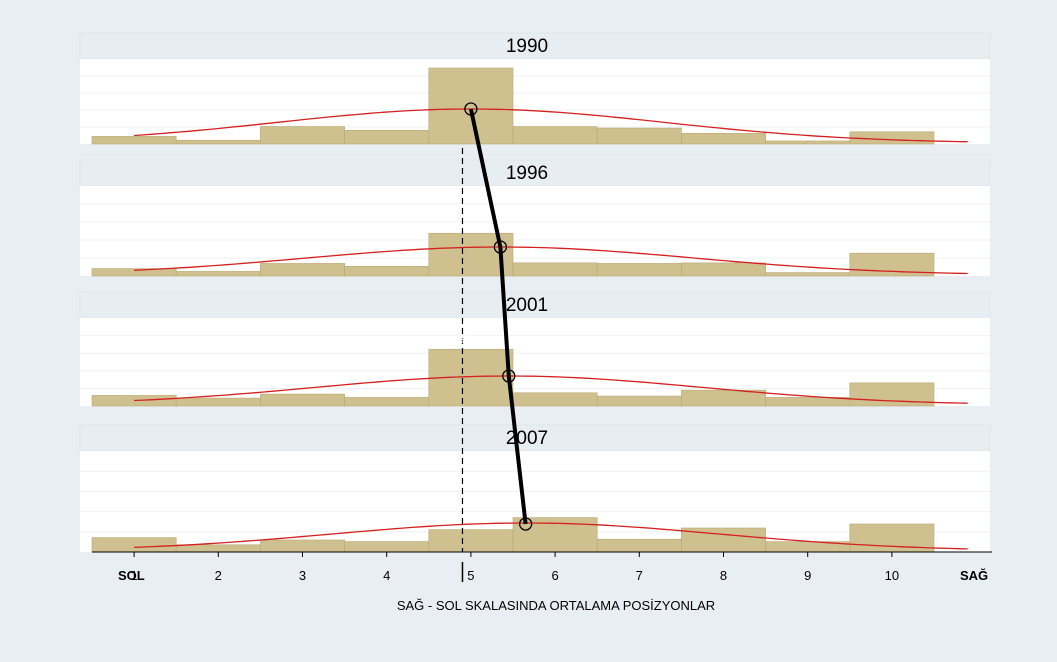 Image resolution: width=1057 pixels, height=662 pixels. I want to click on x-tick-label: 8, so click(723, 575).